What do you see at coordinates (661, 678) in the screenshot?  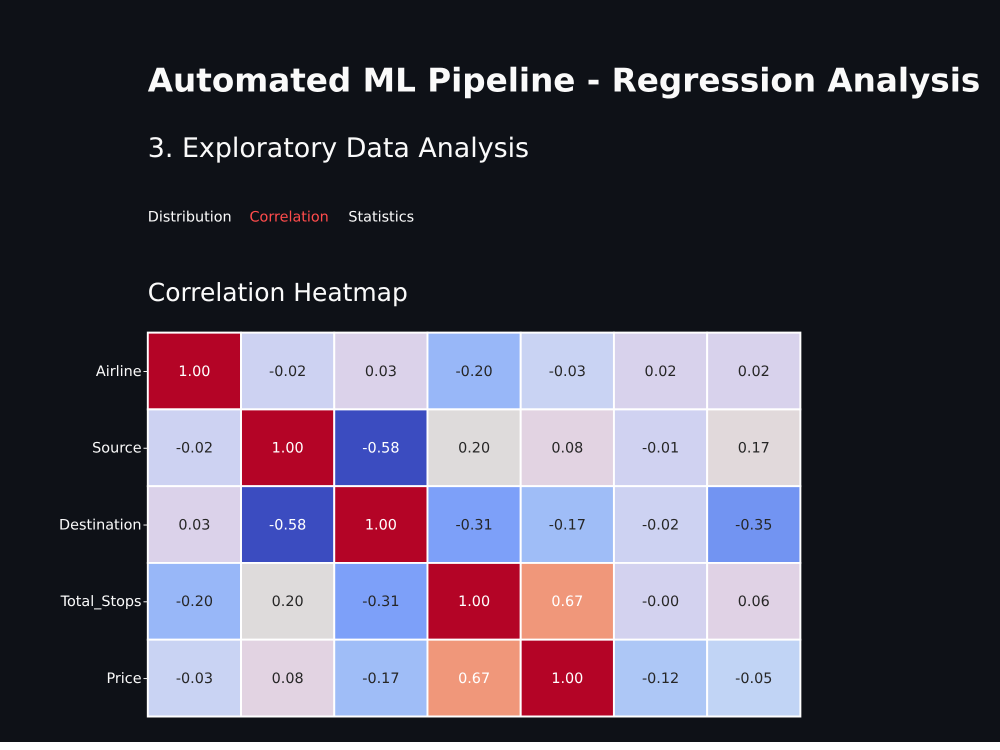 I see `data-label: -0.12` at bounding box center [661, 678].